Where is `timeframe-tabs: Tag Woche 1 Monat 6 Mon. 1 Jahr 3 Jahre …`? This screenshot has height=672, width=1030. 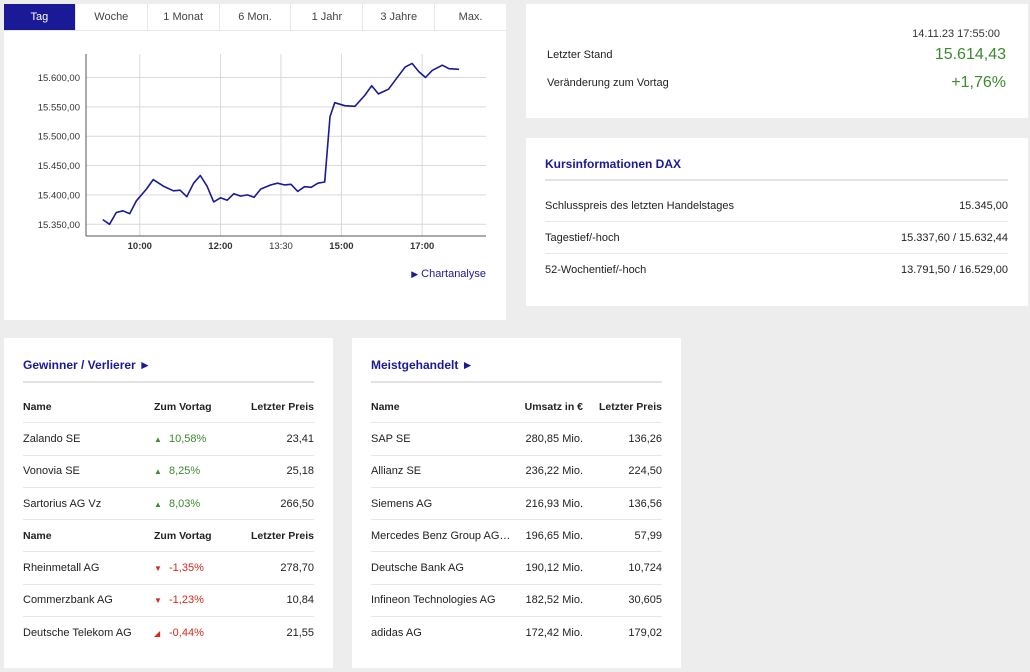
timeframe-tabs: Tag Woche 1 Monat 6 Mon. 1 Jahr 3 Jahre … is located at coordinates (255, 17).